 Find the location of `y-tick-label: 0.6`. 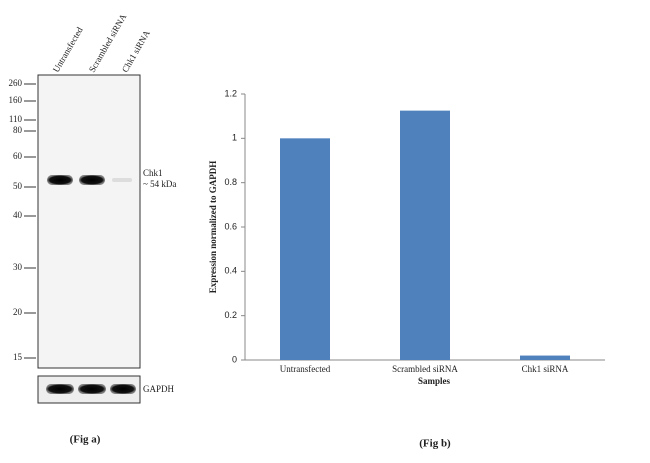

y-tick-label: 0.6 is located at coordinates (230, 226).